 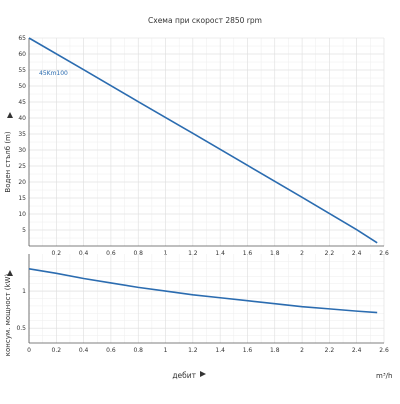 What do you see at coordinates (193, 253) in the screenshot?
I see `head-x-tick-label: 1.2` at bounding box center [193, 253].